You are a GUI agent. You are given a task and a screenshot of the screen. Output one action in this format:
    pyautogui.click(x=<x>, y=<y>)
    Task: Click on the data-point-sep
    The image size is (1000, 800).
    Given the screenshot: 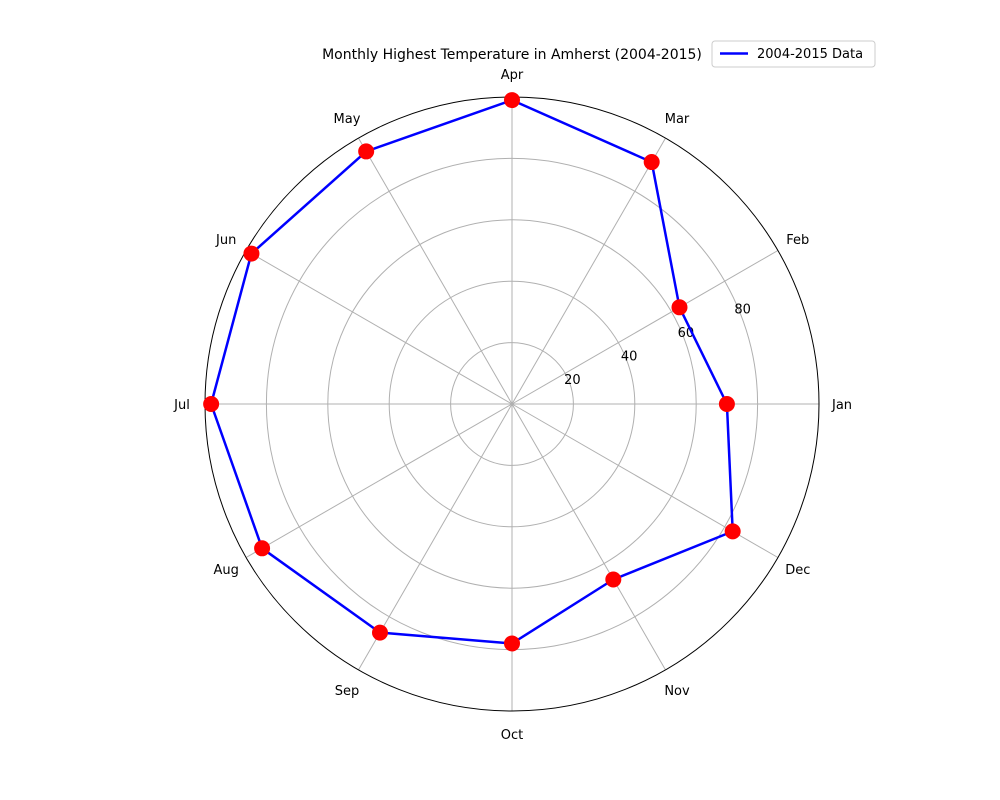 What is the action you would take?
    pyautogui.click(x=379, y=632)
    